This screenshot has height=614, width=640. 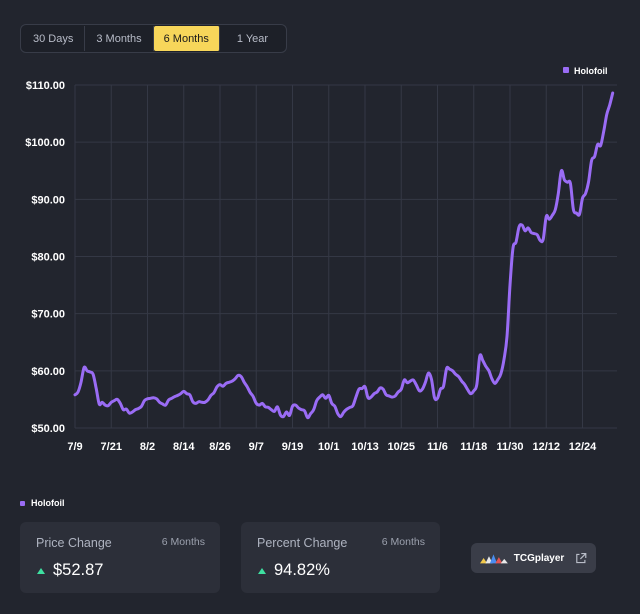 What do you see at coordinates (48, 372) in the screenshot?
I see `y-tick-label: $60.00` at bounding box center [48, 372].